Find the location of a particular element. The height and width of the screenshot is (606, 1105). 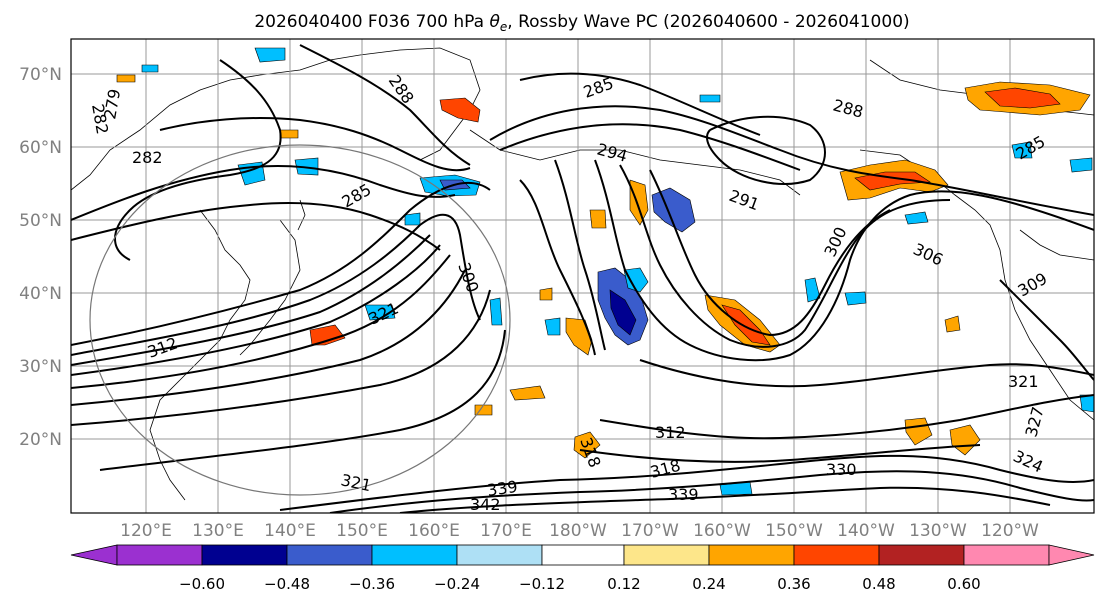

lon-label: 120°W is located at coordinates (1010, 531).